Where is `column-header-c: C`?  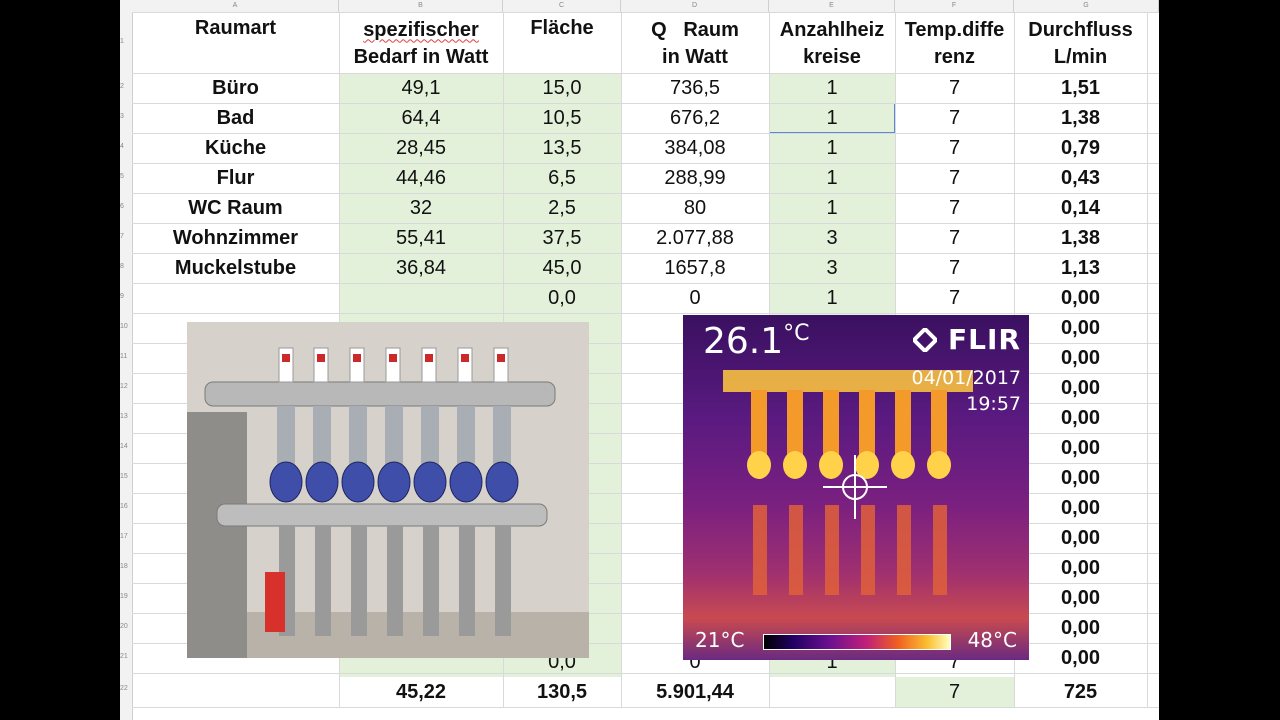
column-header-c: C is located at coordinates (562, 6).